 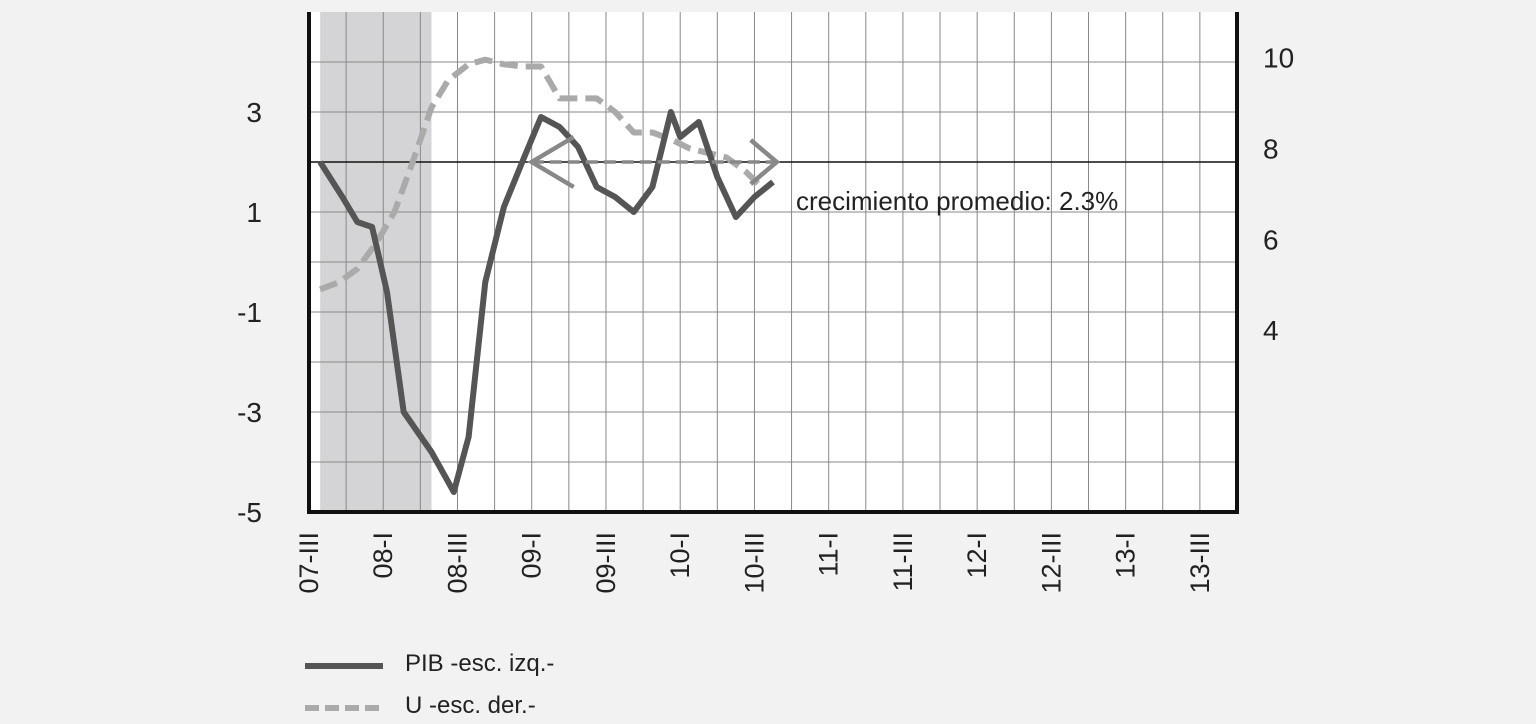 What do you see at coordinates (1126, 555) in the screenshot?
I see `x-tick-label: 13-I` at bounding box center [1126, 555].